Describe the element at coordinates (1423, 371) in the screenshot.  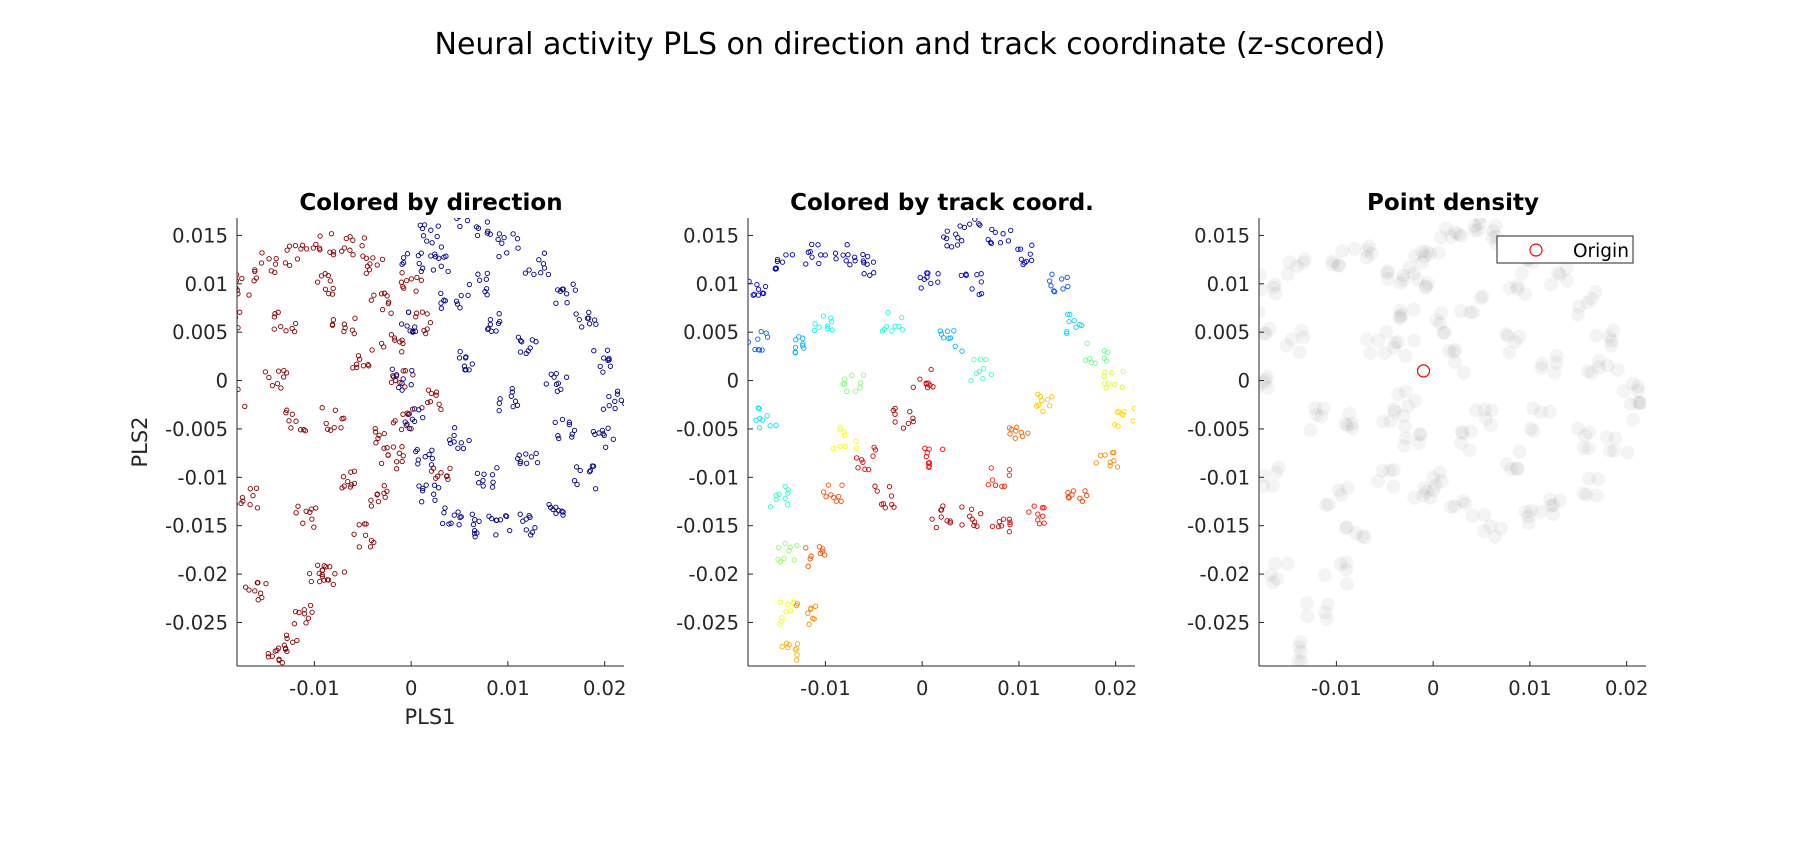
I see `origin-marker` at that location.